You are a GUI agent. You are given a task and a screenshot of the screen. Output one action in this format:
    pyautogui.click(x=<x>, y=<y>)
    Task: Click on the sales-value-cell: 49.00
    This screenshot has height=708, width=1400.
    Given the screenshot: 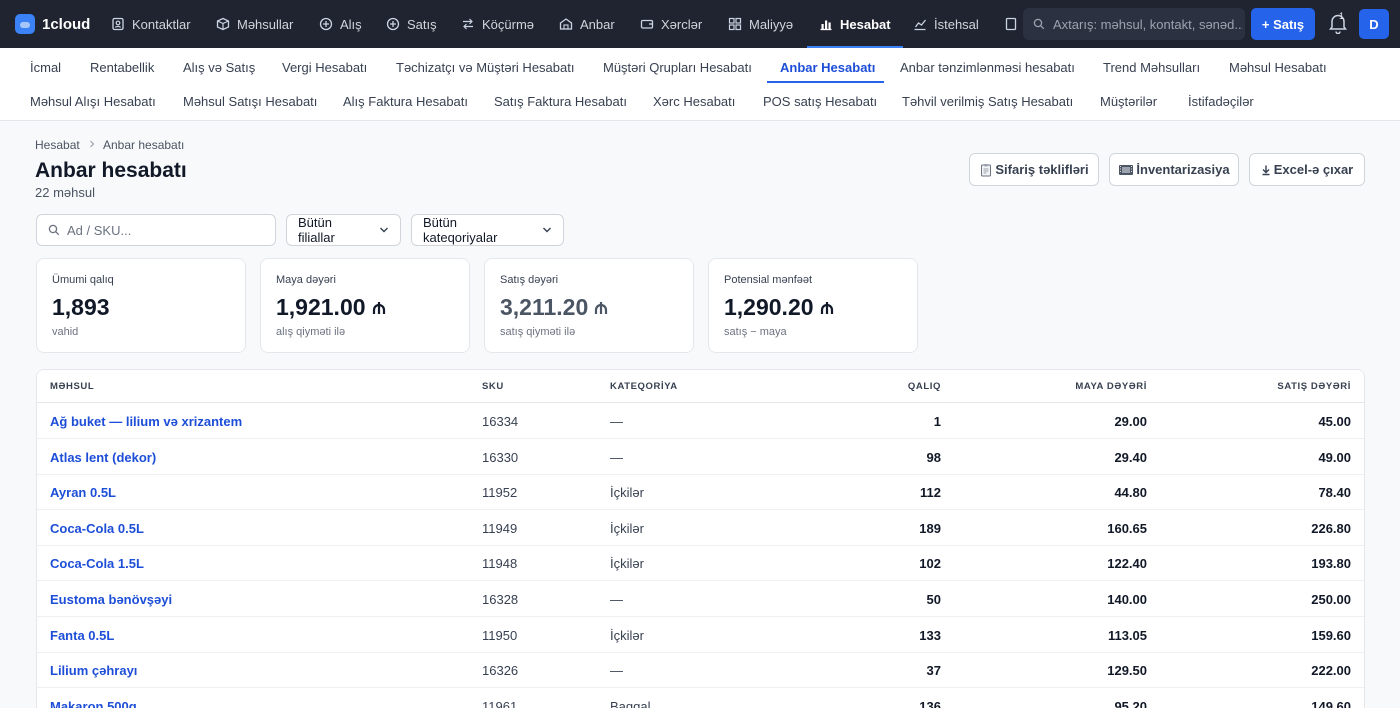 What is the action you would take?
    pyautogui.click(x=1334, y=457)
    